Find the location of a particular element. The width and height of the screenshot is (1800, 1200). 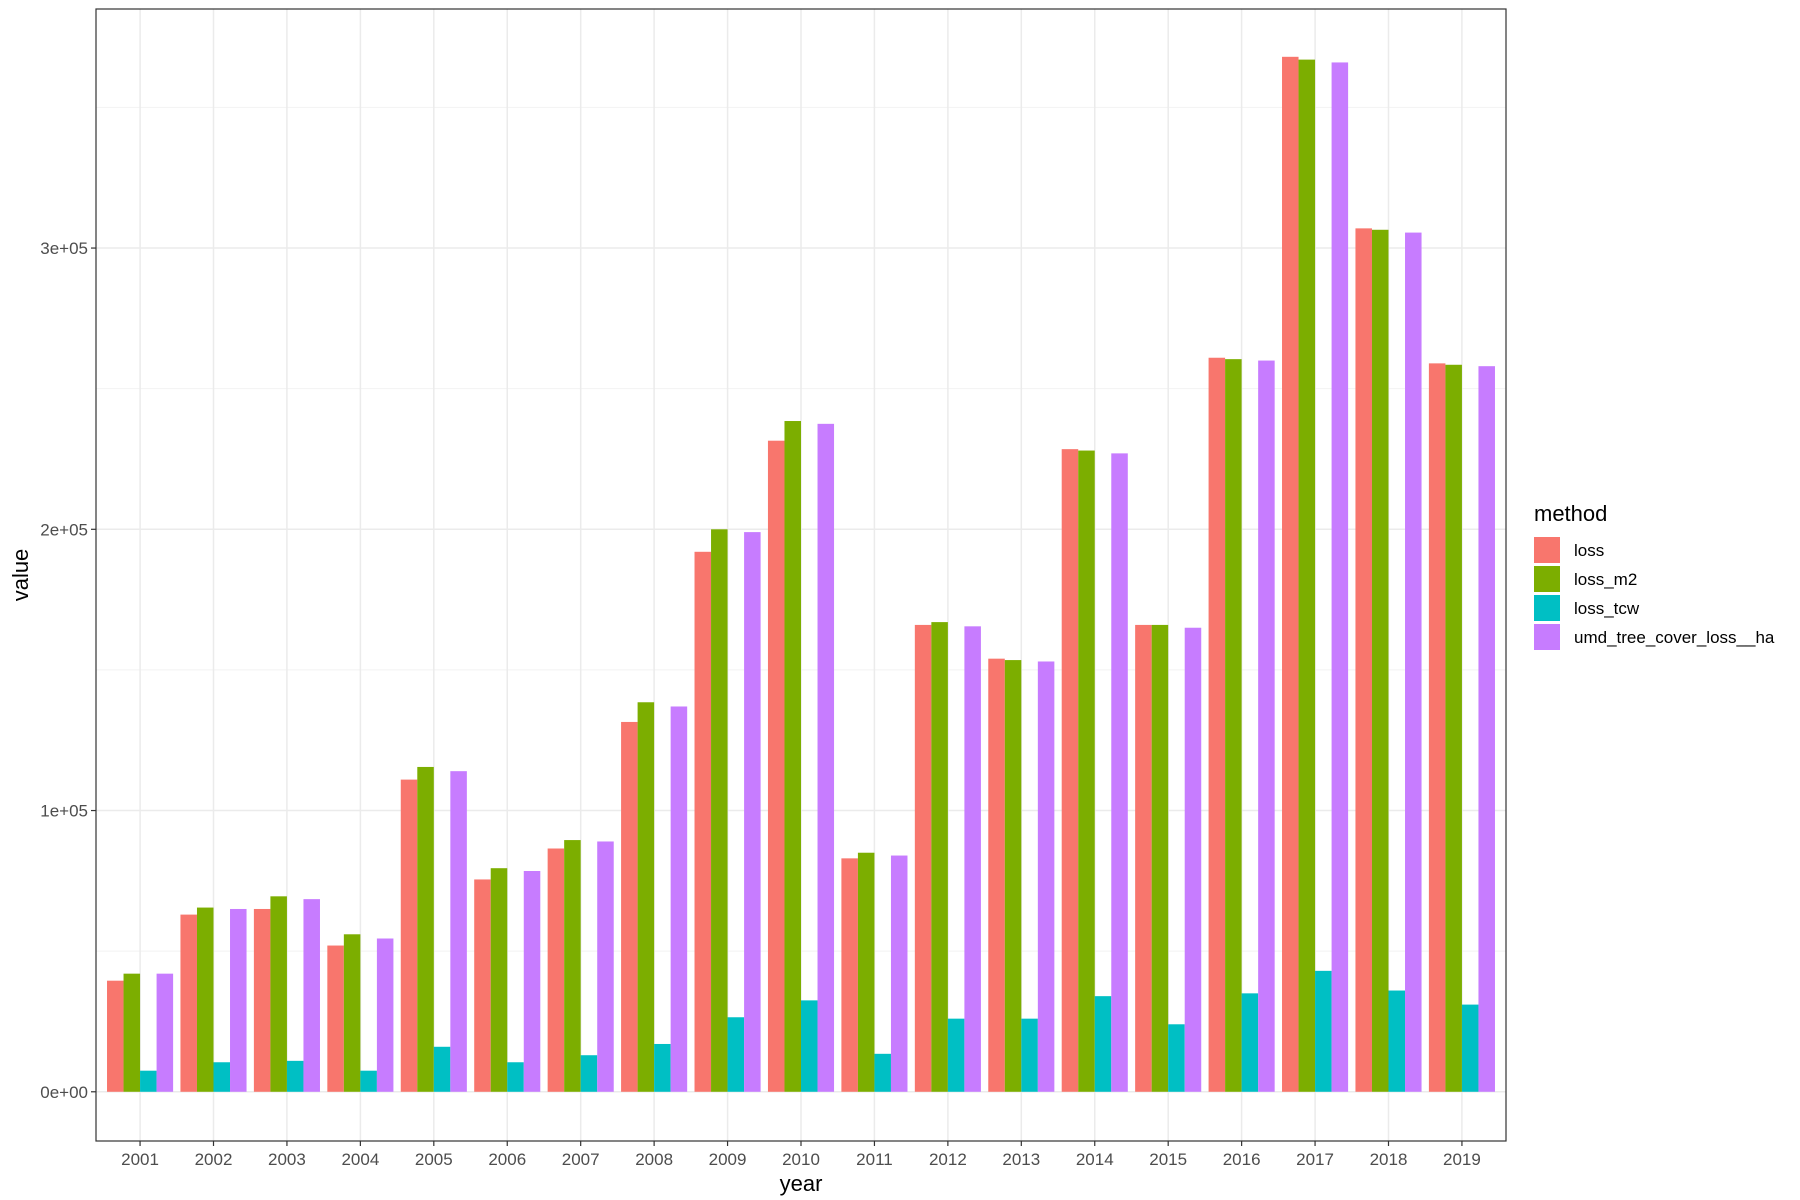

bar-loss_m2-2018 is located at coordinates (1380, 660).